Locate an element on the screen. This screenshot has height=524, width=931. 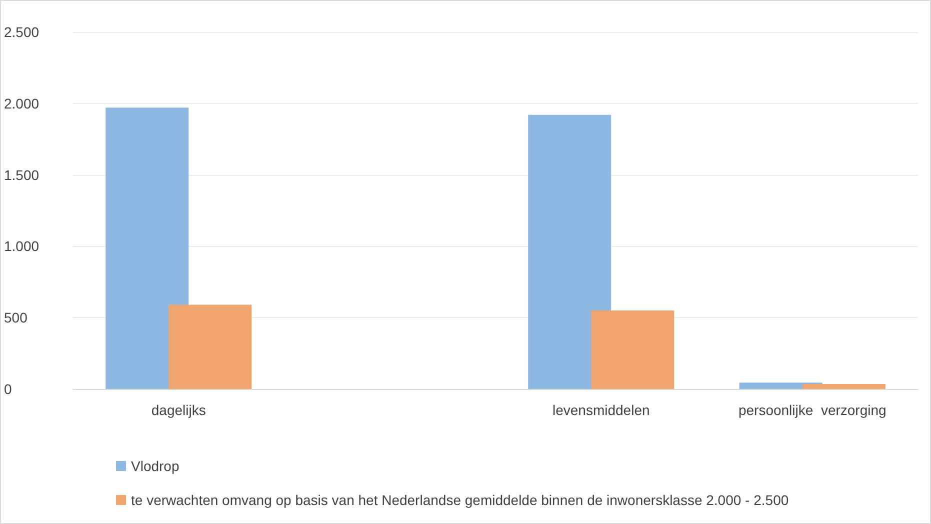
x-tick-label: dagelijks is located at coordinates (178, 410).